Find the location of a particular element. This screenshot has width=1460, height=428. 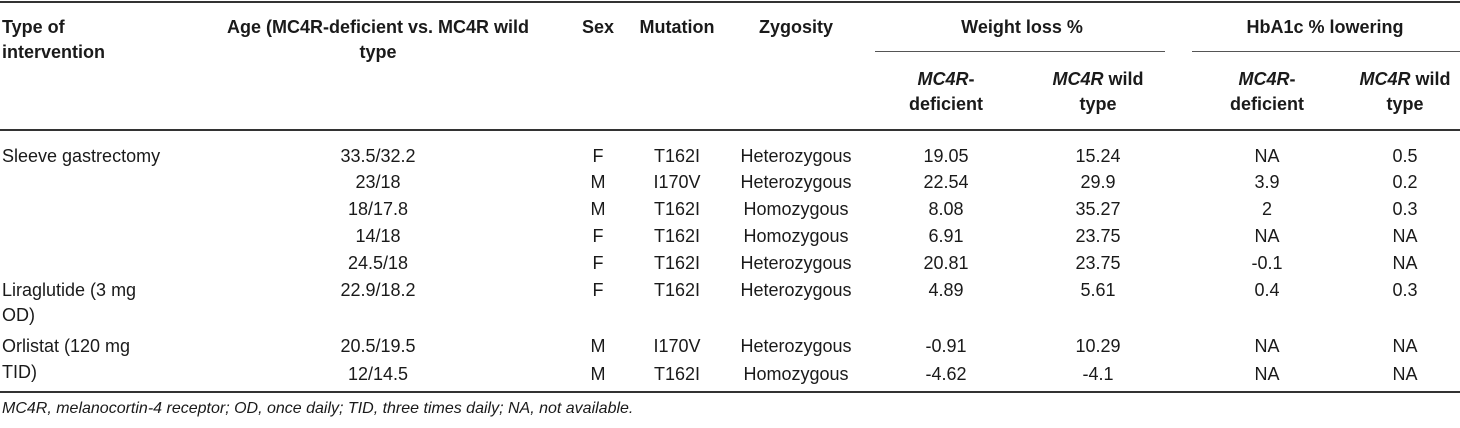

cell-intervention-line2: OD) is located at coordinates (18, 315).